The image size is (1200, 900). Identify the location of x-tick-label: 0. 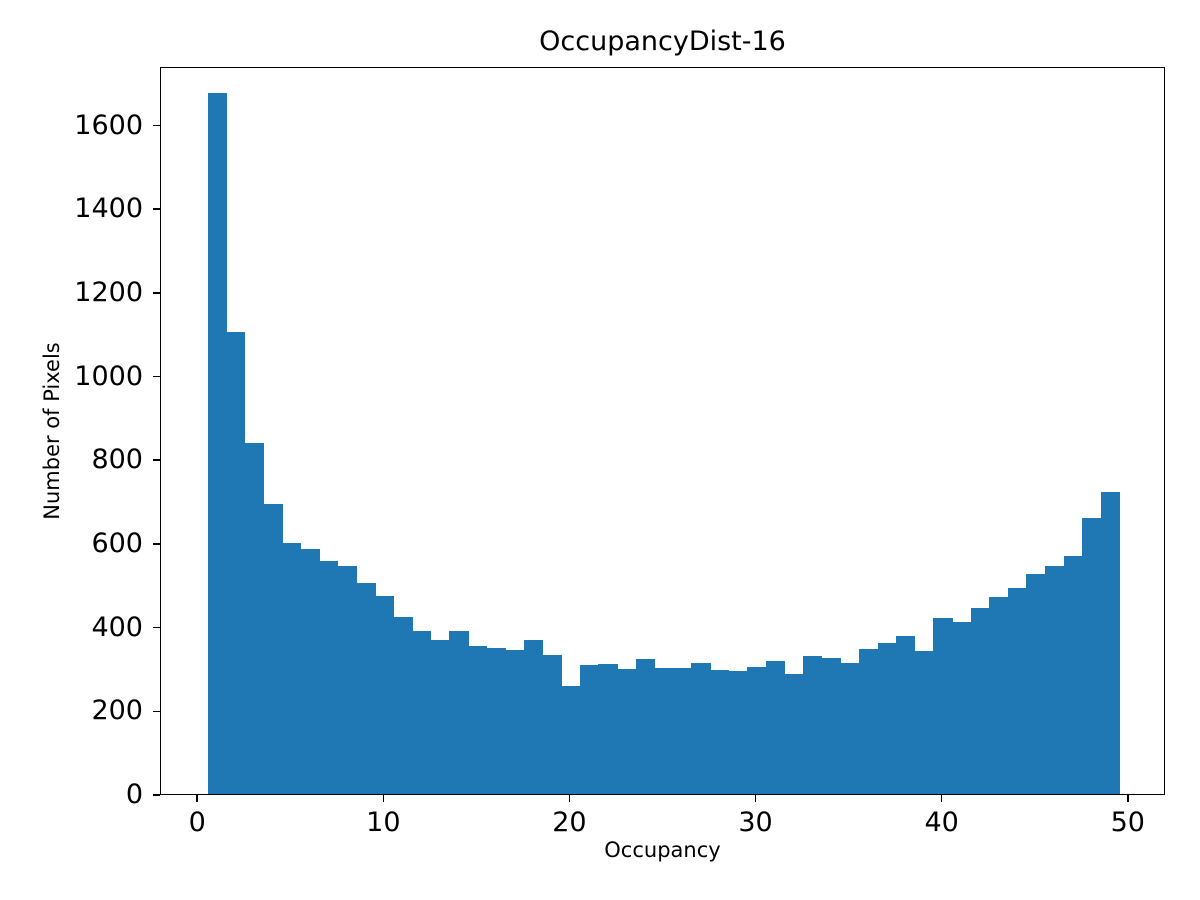
(197, 822).